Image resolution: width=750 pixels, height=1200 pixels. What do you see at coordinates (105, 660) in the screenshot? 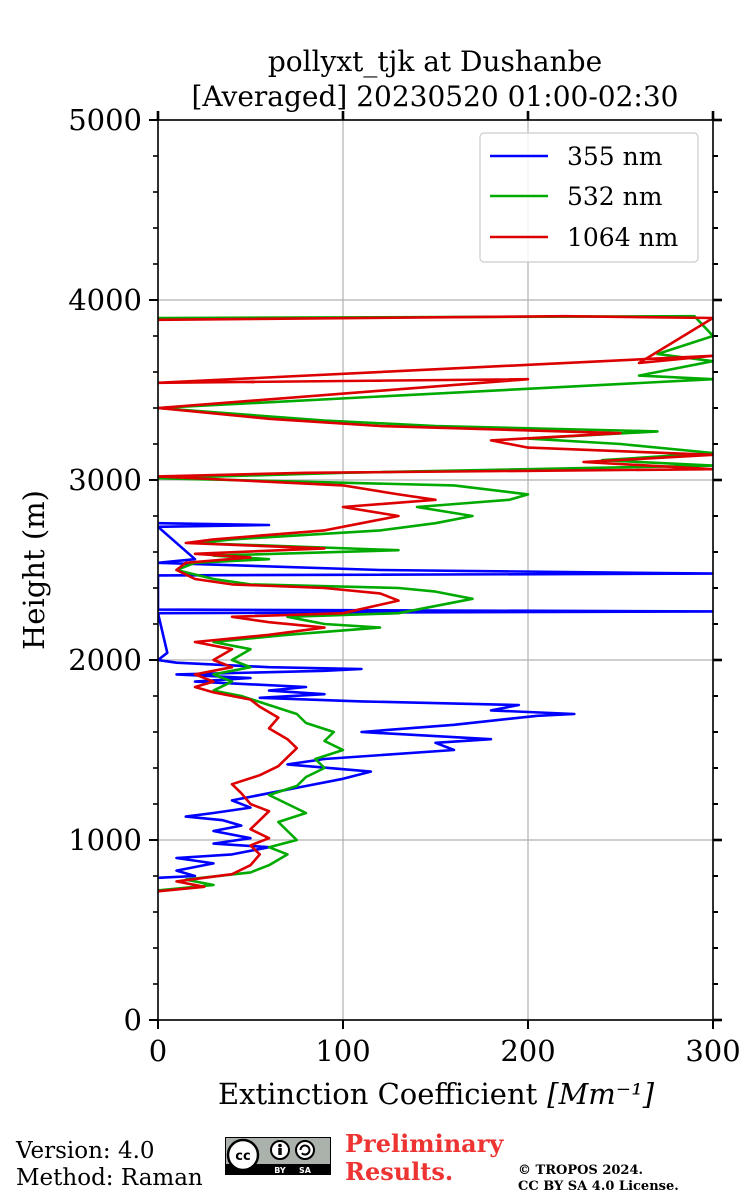
I see `y-tick-label: 2000` at bounding box center [105, 660].